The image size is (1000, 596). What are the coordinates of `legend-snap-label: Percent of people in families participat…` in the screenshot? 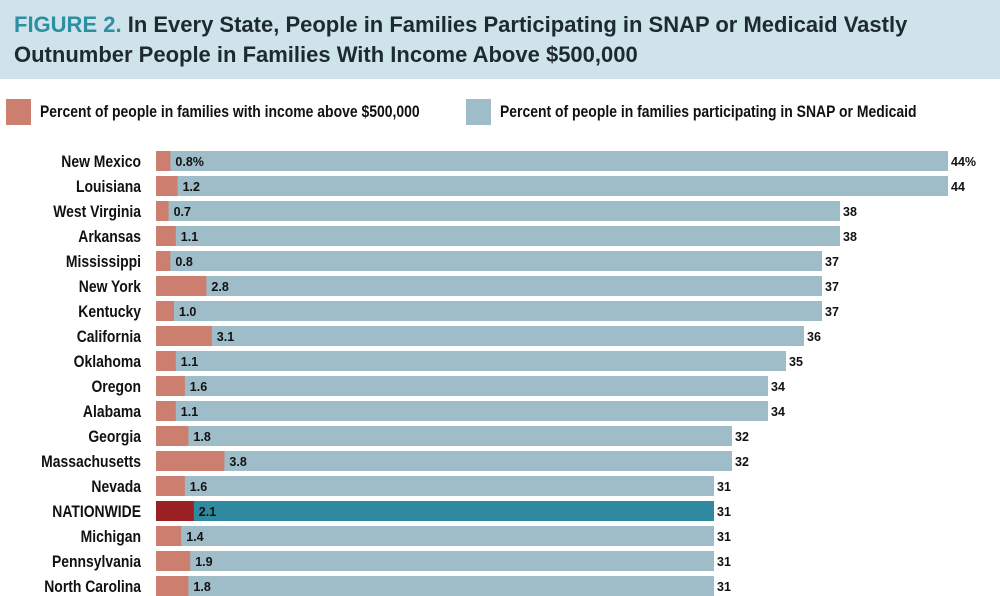 It's located at (708, 111).